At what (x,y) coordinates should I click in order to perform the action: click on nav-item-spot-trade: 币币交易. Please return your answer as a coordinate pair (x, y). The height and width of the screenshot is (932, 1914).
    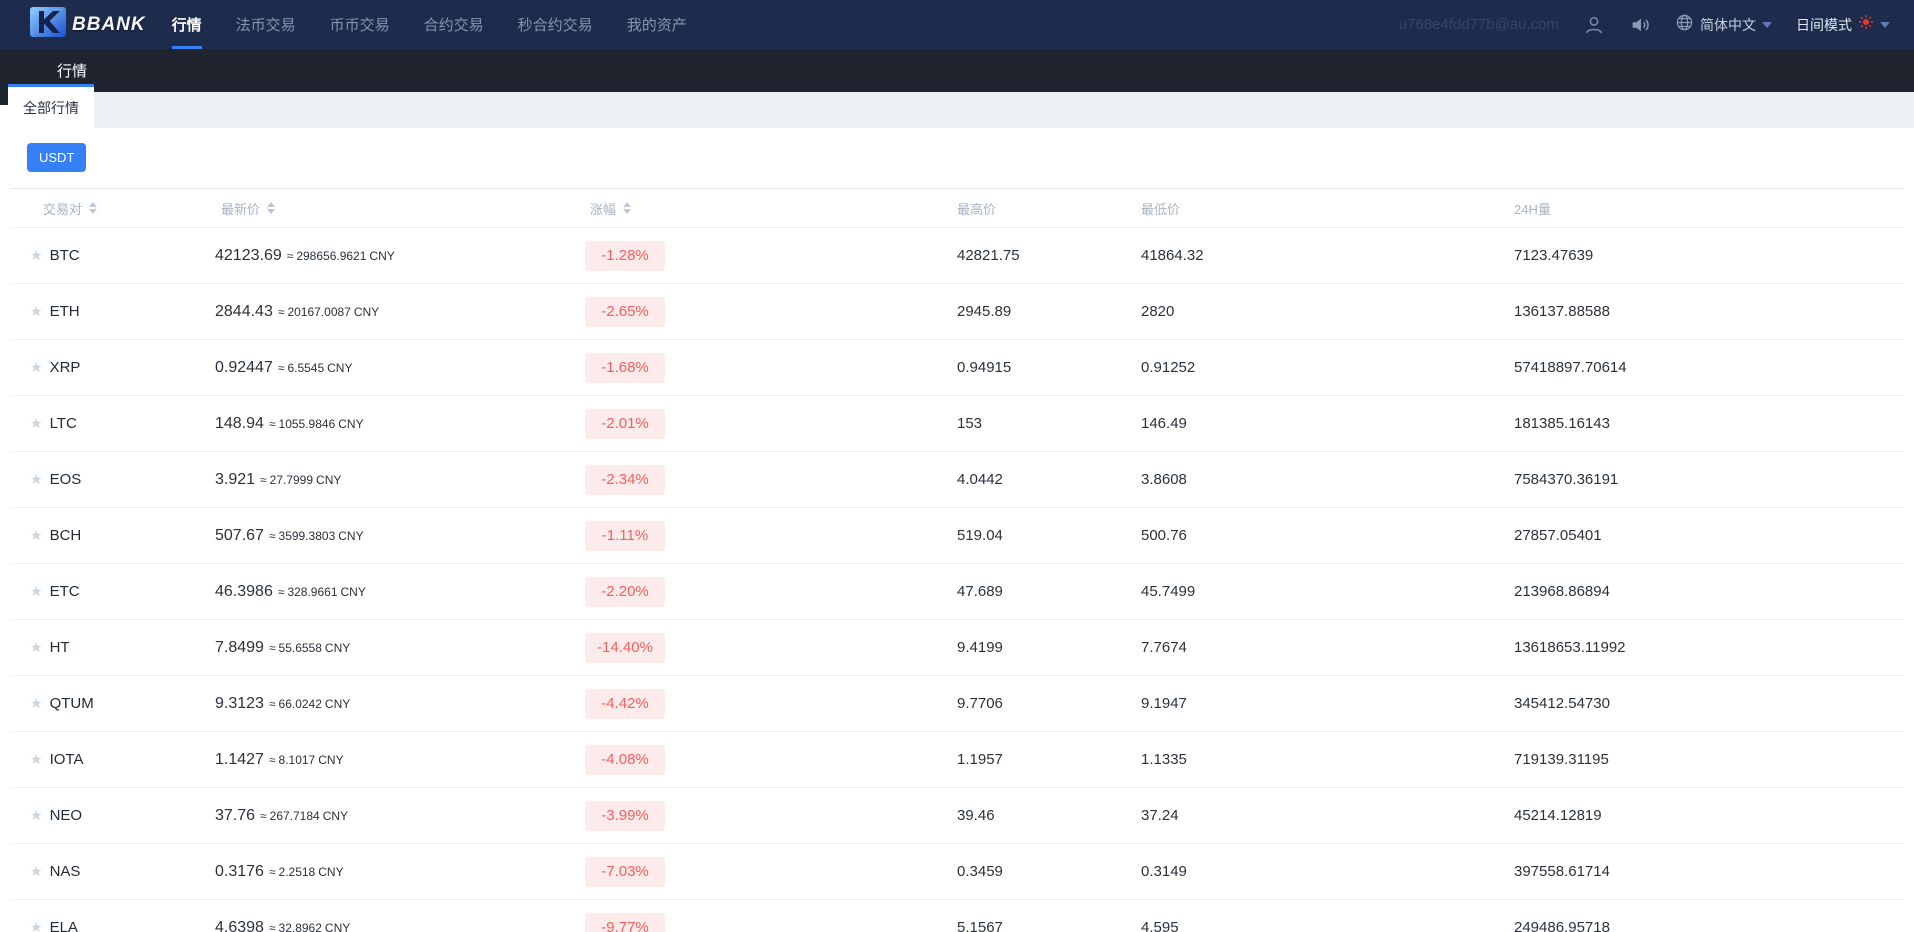
    Looking at the image, I should click on (359, 25).